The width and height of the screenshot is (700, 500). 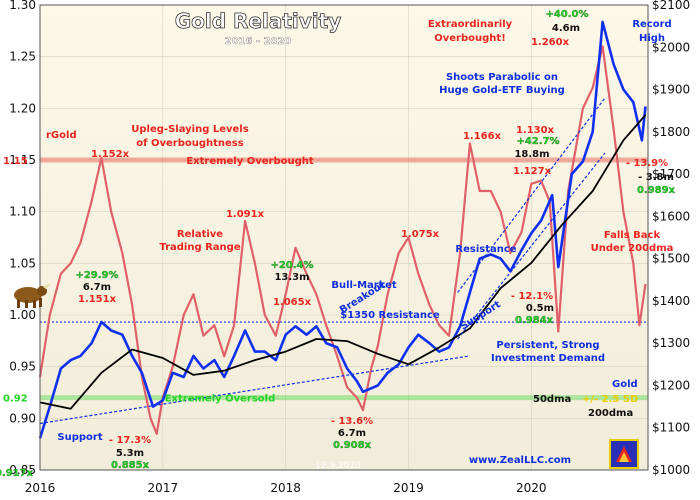 What do you see at coordinates (671, 47) in the screenshot?
I see `right-tick-label: $2000` at bounding box center [671, 47].